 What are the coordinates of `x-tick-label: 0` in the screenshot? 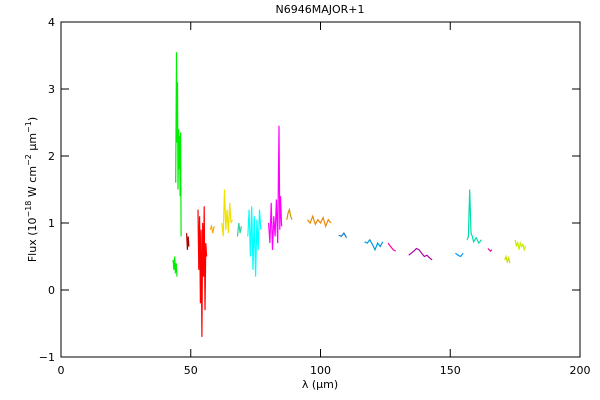 It's located at (61, 370).